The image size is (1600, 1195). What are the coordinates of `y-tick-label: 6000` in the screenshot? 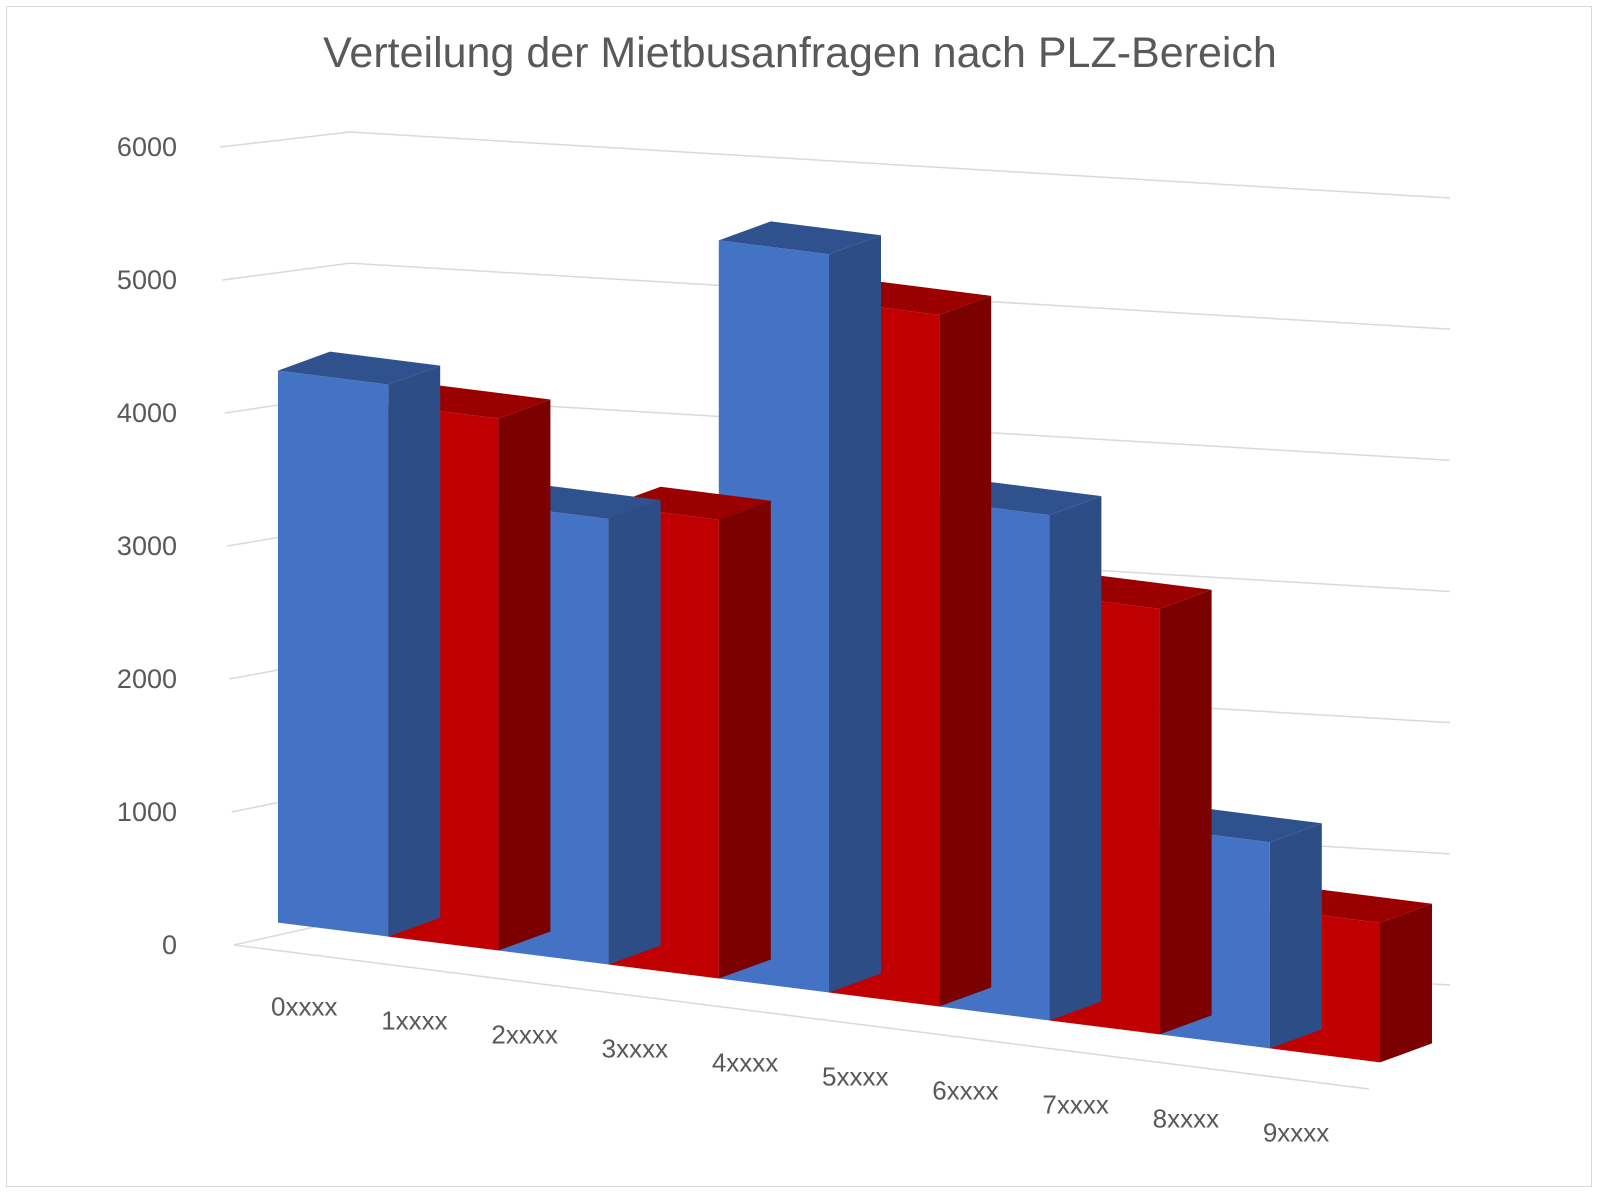 It's located at (147, 147).